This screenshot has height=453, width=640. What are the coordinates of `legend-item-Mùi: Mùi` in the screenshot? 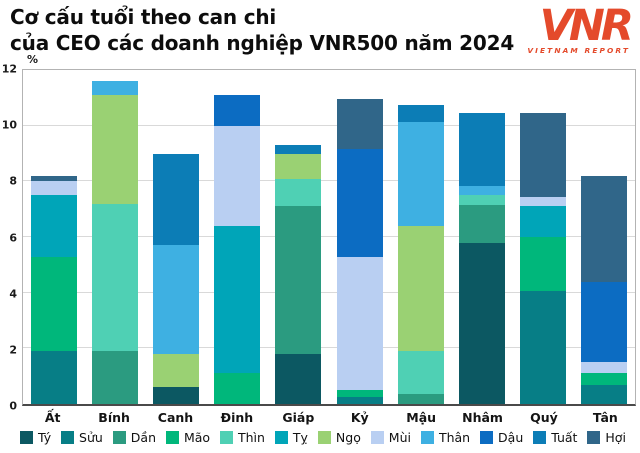 It's located at (390, 437).